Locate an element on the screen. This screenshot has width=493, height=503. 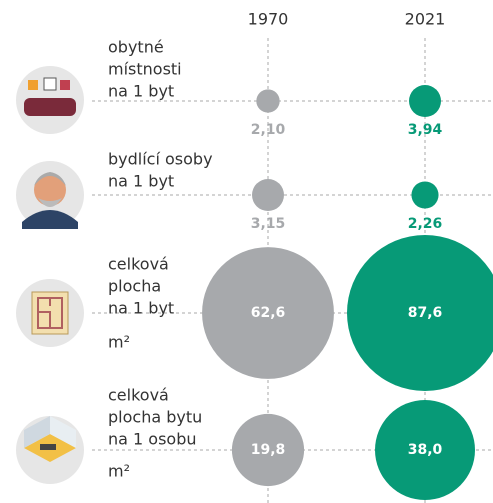
value-label: 62,6 is located at coordinates (268, 313).